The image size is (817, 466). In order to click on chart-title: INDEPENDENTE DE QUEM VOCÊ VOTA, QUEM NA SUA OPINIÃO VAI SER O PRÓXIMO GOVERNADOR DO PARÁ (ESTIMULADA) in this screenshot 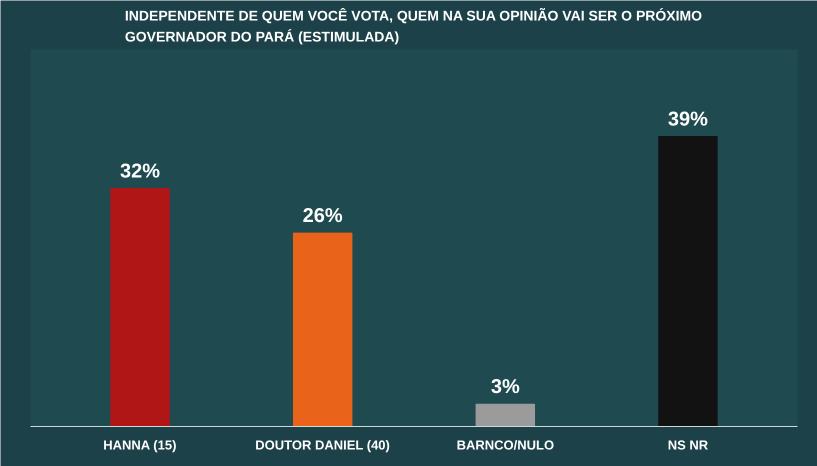, I will do `click(413, 26)`.